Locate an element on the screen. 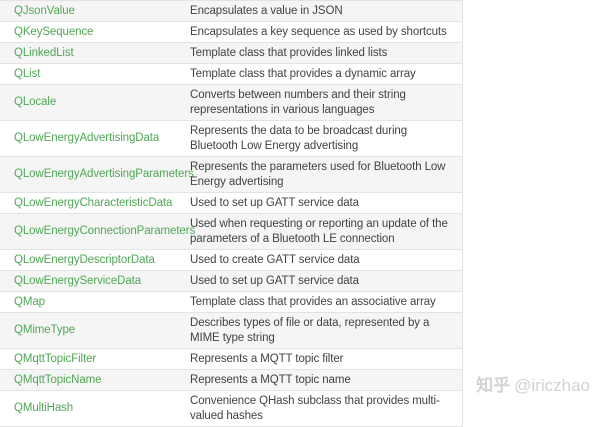 This screenshot has height=427, width=600. class-name-cell: QLowEnergyServiceData is located at coordinates (95, 281).